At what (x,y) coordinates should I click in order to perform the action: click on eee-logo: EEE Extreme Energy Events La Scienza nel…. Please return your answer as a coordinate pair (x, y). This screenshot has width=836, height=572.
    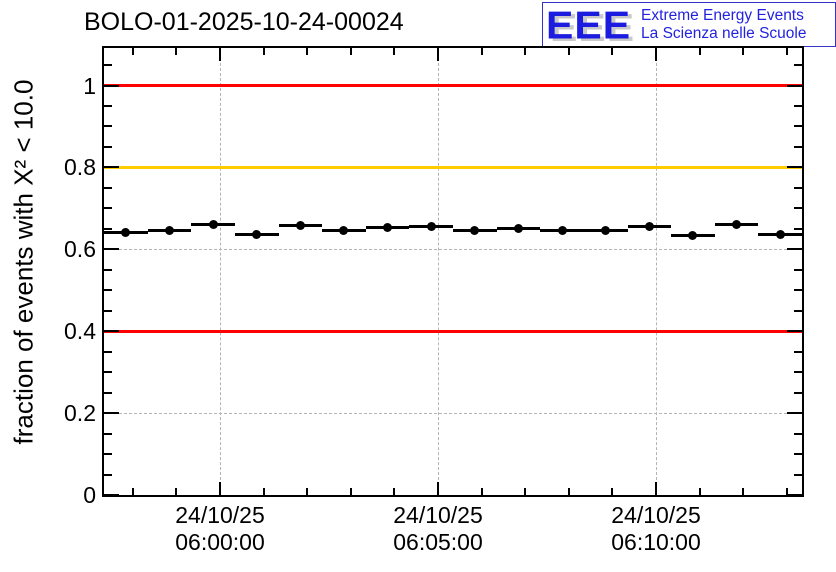
    Looking at the image, I should click on (689, 24).